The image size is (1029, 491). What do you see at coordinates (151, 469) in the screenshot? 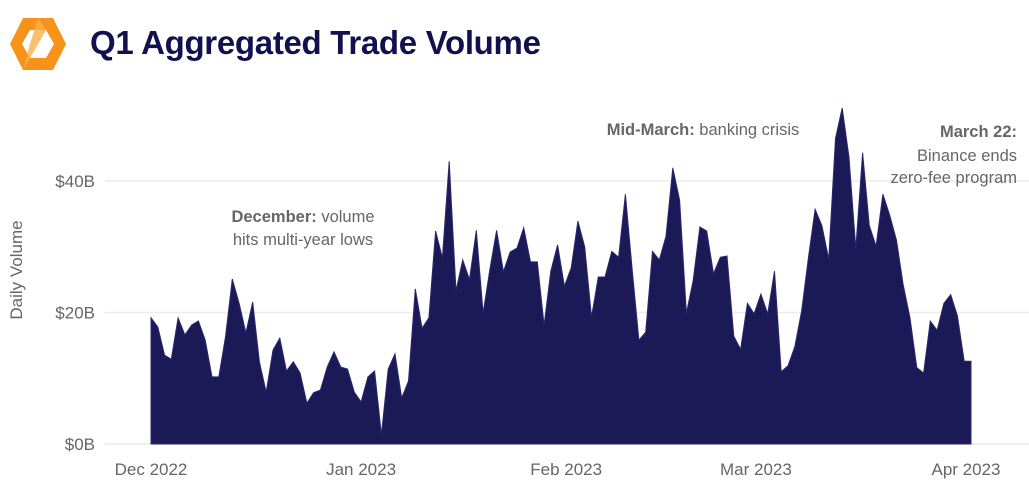
I see `x-tick-label: Dec 2022` at bounding box center [151, 469].